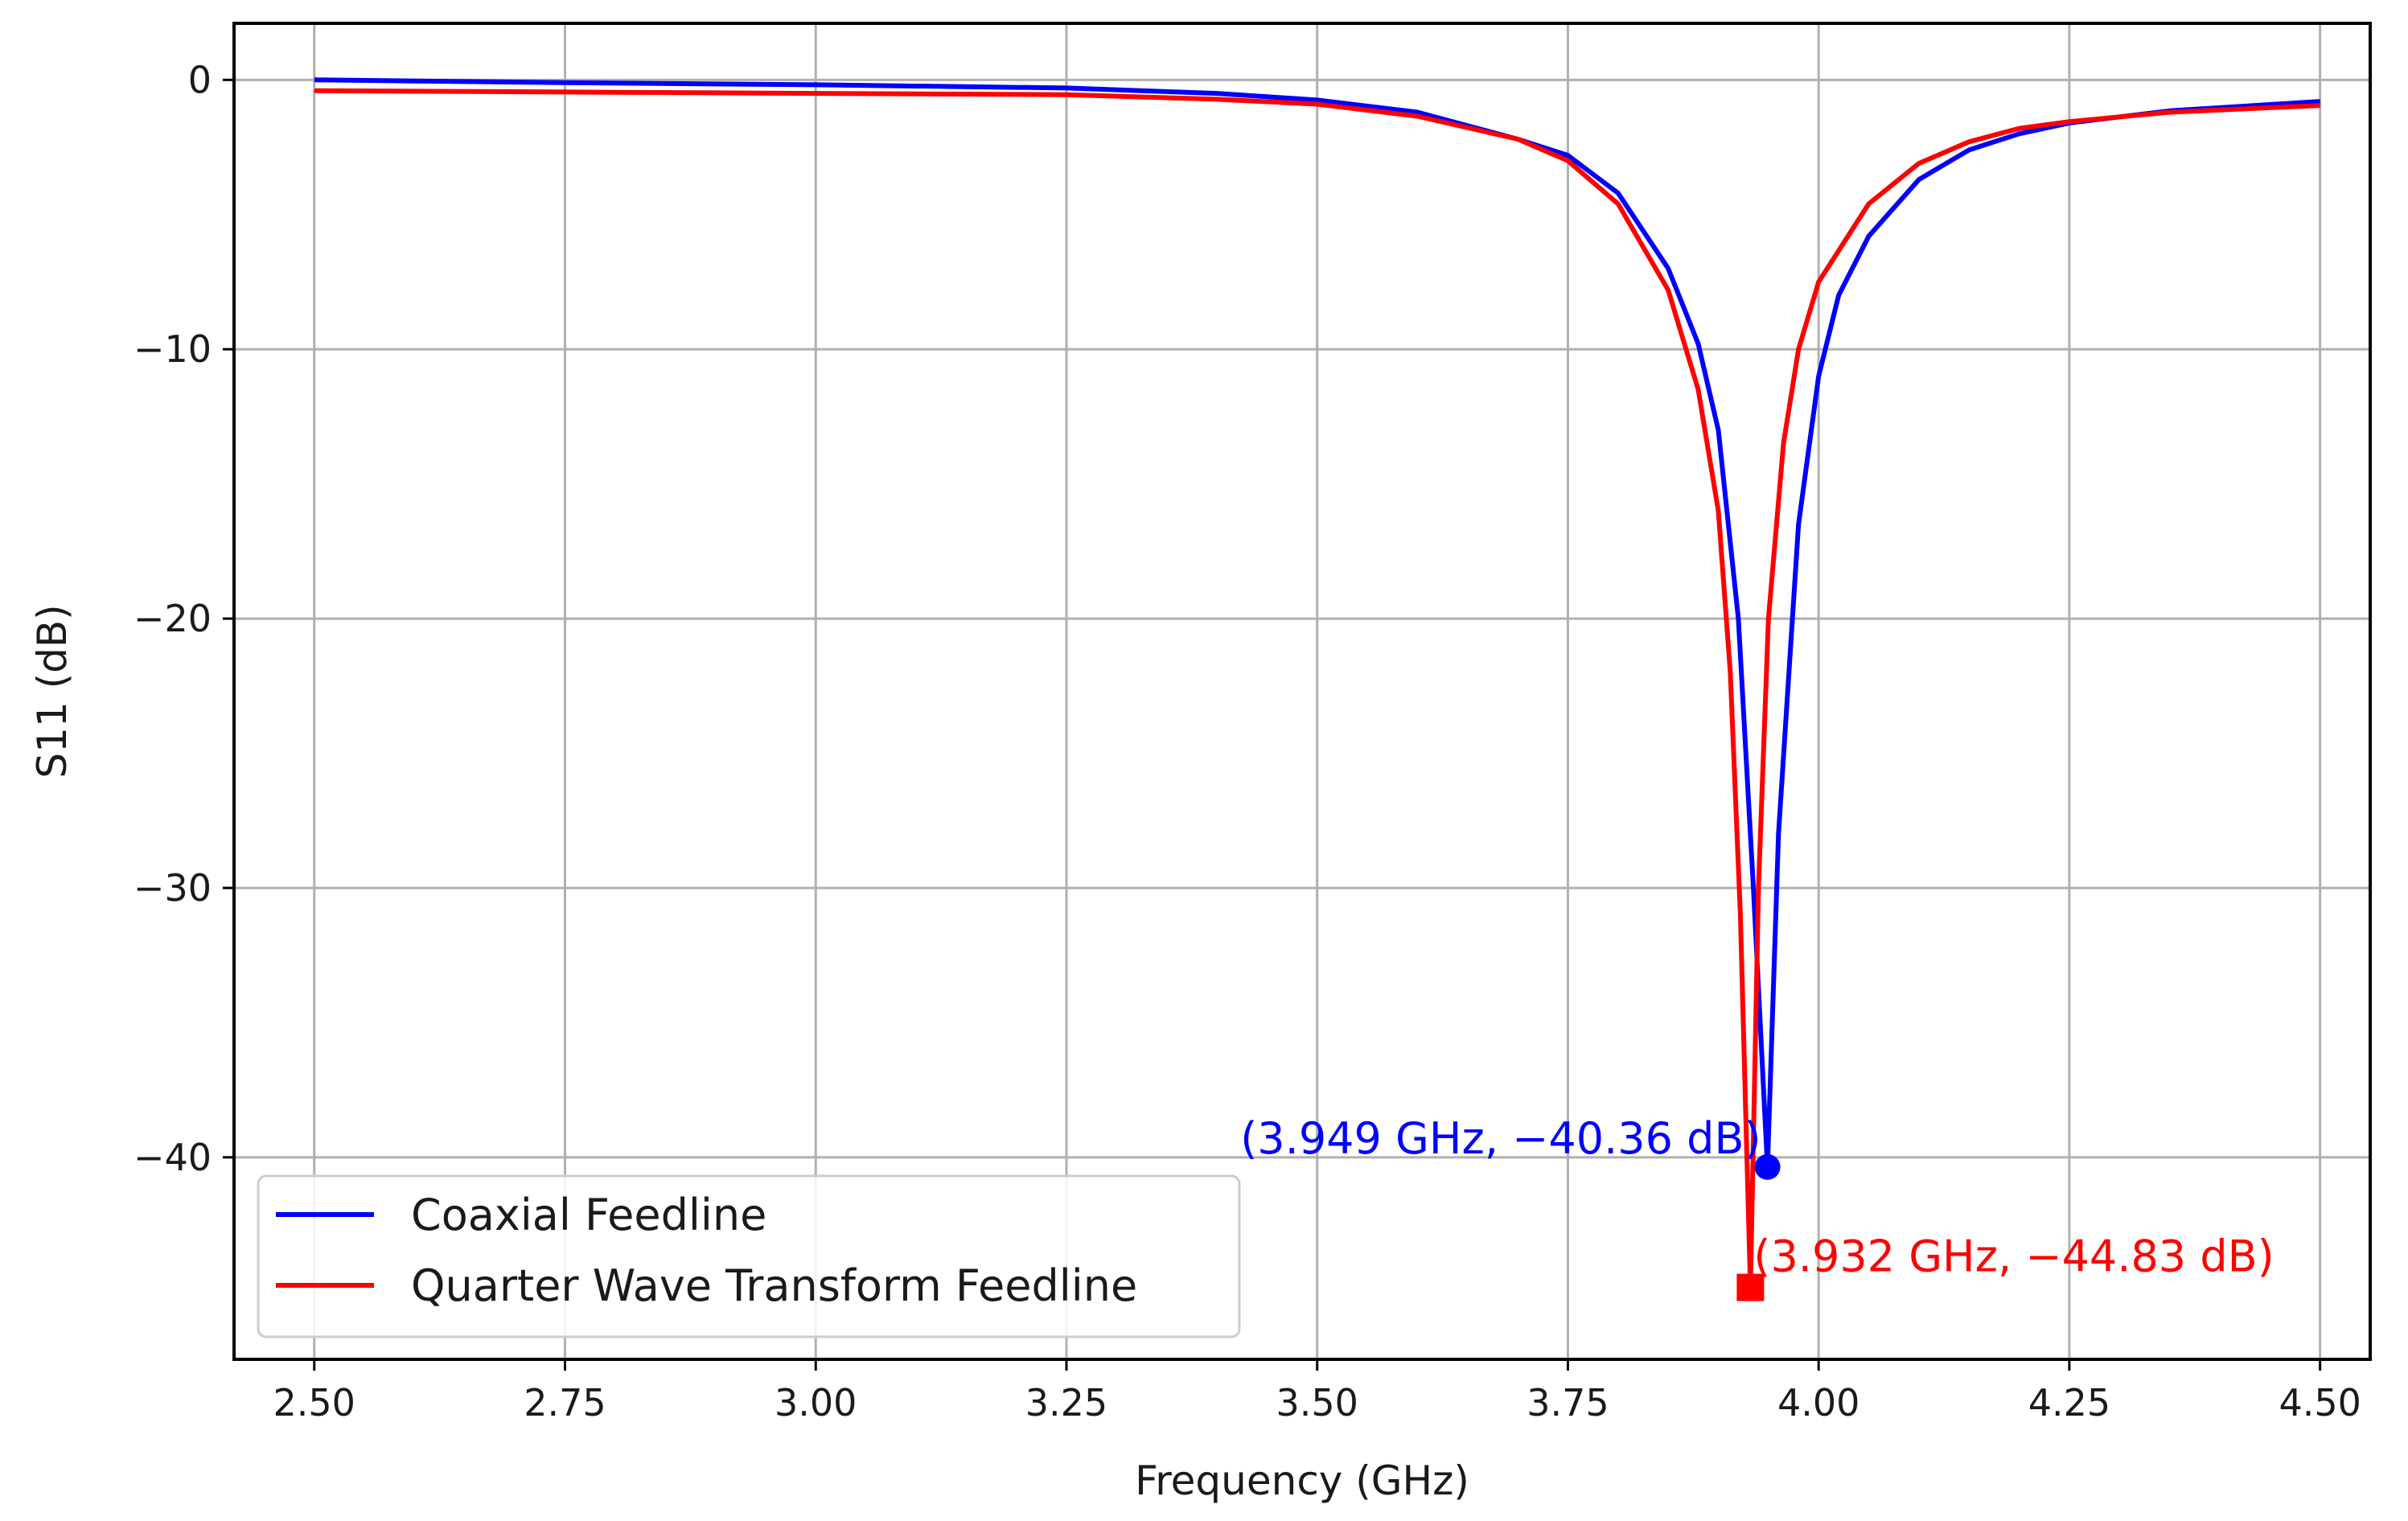 The width and height of the screenshot is (2408, 1521). I want to click on x-tick-label: 3.25, so click(1066, 1402).